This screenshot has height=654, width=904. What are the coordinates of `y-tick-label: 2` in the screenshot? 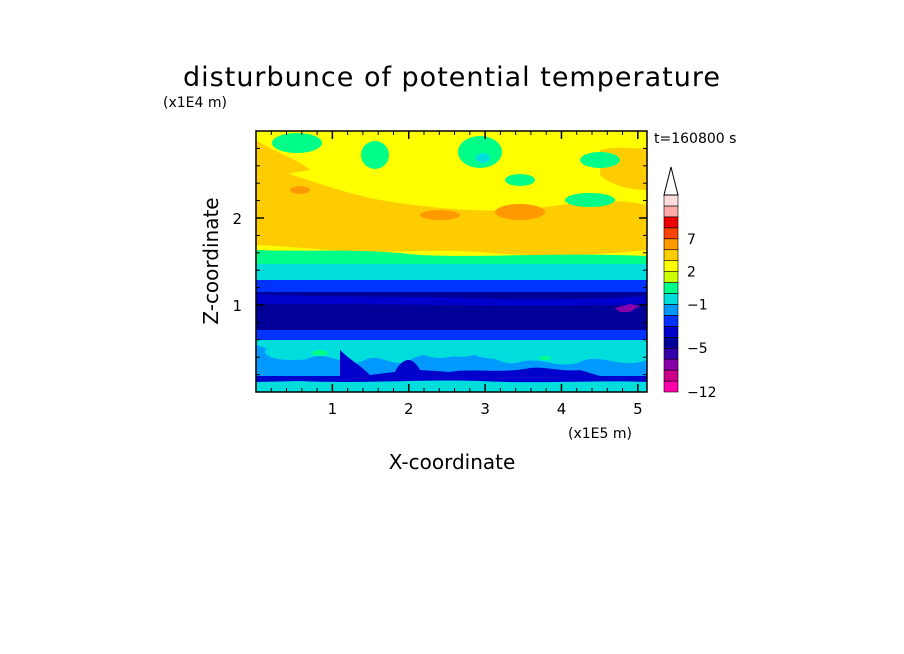 It's located at (237, 219).